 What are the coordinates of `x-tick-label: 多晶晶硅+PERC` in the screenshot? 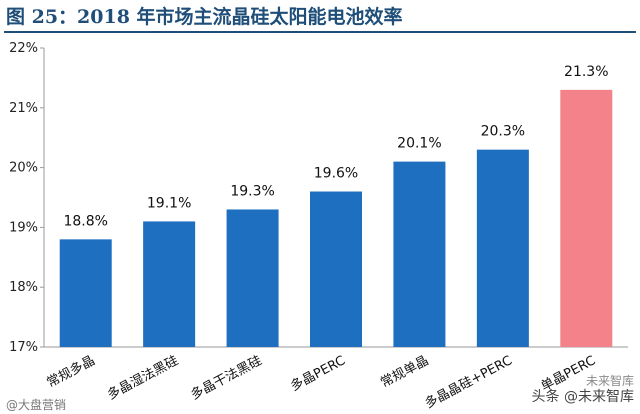 It's located at (468, 381).